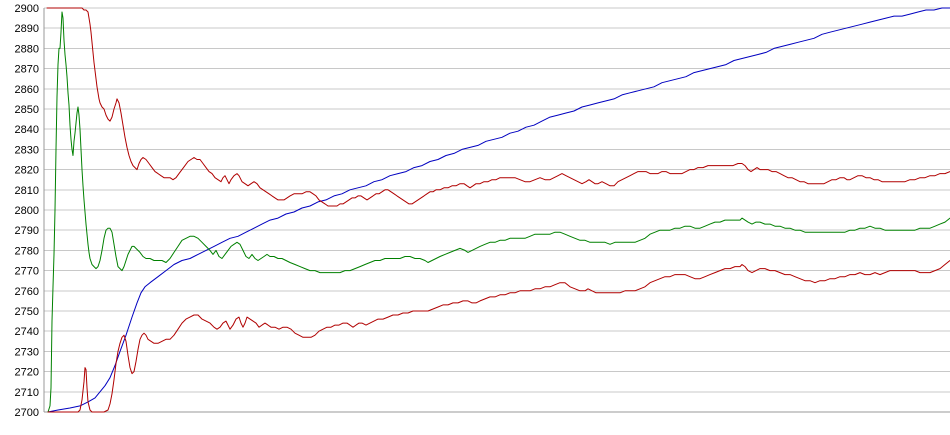 Image resolution: width=950 pixels, height=435 pixels. Describe the element at coordinates (27, 373) in the screenshot. I see `y-axis-tick-label: 2720` at that location.